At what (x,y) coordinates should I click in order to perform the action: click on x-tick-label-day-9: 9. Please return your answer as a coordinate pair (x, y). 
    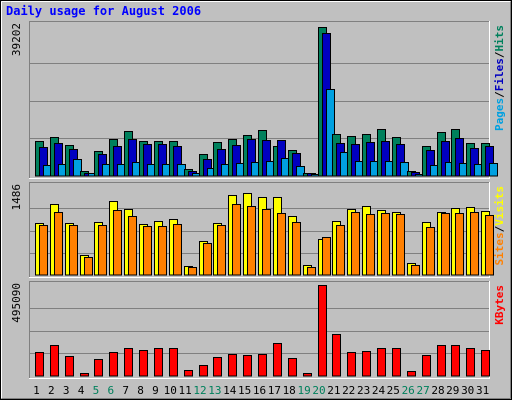
    Looking at the image, I should click on (155, 390).